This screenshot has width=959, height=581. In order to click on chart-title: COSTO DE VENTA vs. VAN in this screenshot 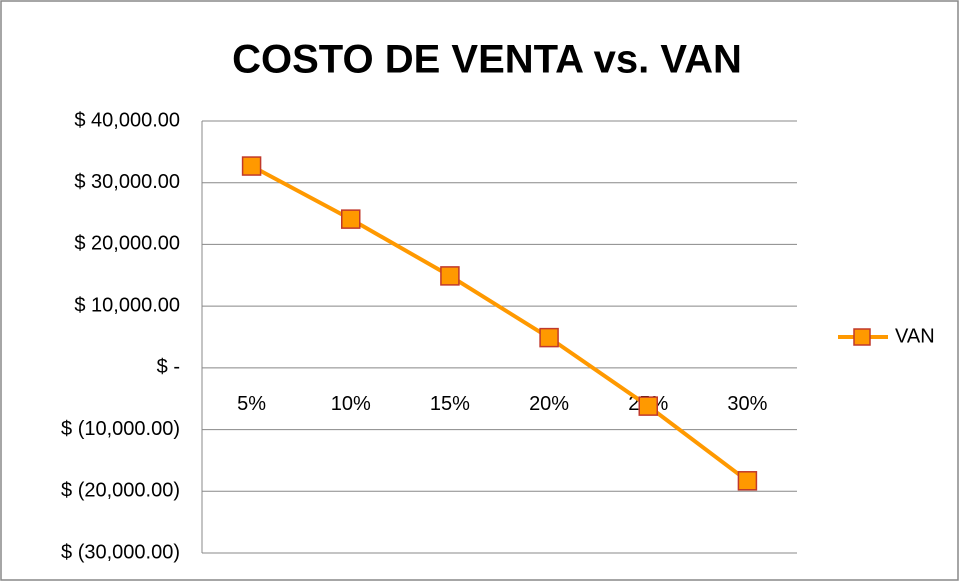, I will do `click(487, 60)`.